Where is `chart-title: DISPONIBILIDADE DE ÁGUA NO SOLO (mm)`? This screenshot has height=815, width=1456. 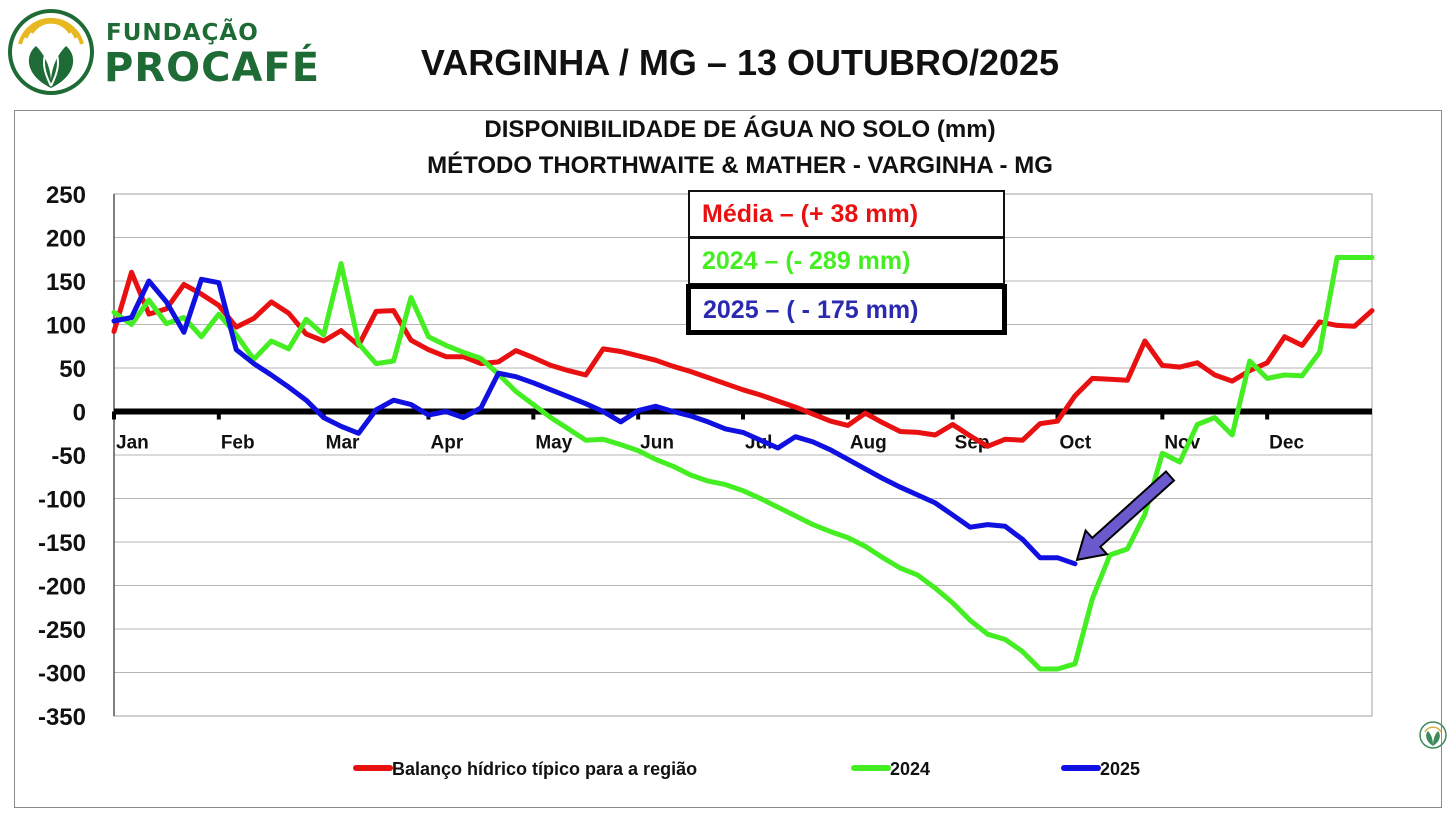 chart-title: DISPONIBILIDADE DE ÁGUA NO SOLO (mm) is located at coordinates (740, 129).